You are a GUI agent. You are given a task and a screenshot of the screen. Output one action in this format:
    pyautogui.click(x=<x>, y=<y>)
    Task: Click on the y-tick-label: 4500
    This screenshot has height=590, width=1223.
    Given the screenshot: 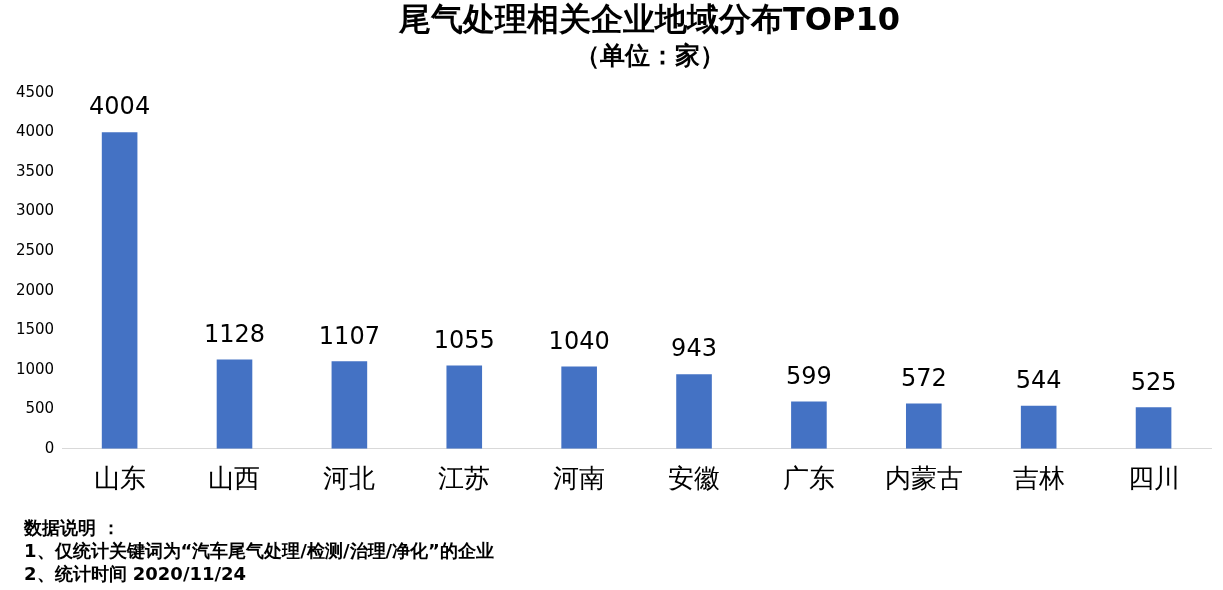 What is the action you would take?
    pyautogui.click(x=35, y=91)
    